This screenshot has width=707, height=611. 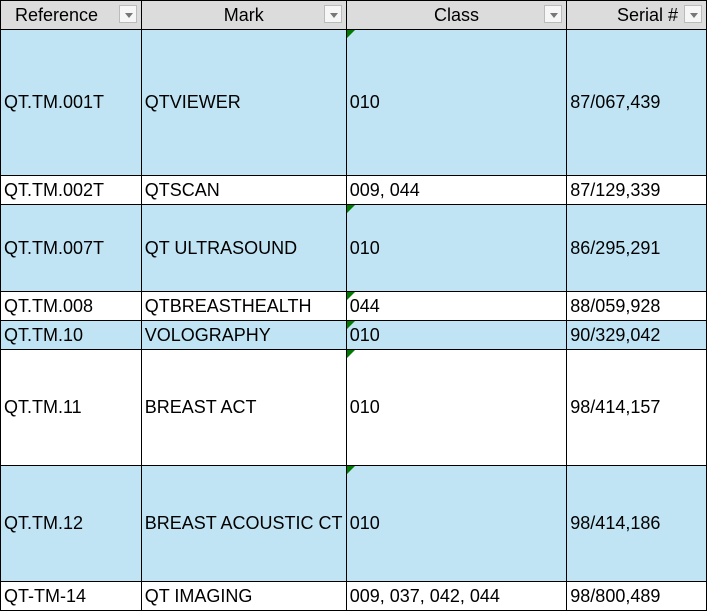 What do you see at coordinates (192, 102) in the screenshot?
I see `cell-text: QTVIEWER` at bounding box center [192, 102].